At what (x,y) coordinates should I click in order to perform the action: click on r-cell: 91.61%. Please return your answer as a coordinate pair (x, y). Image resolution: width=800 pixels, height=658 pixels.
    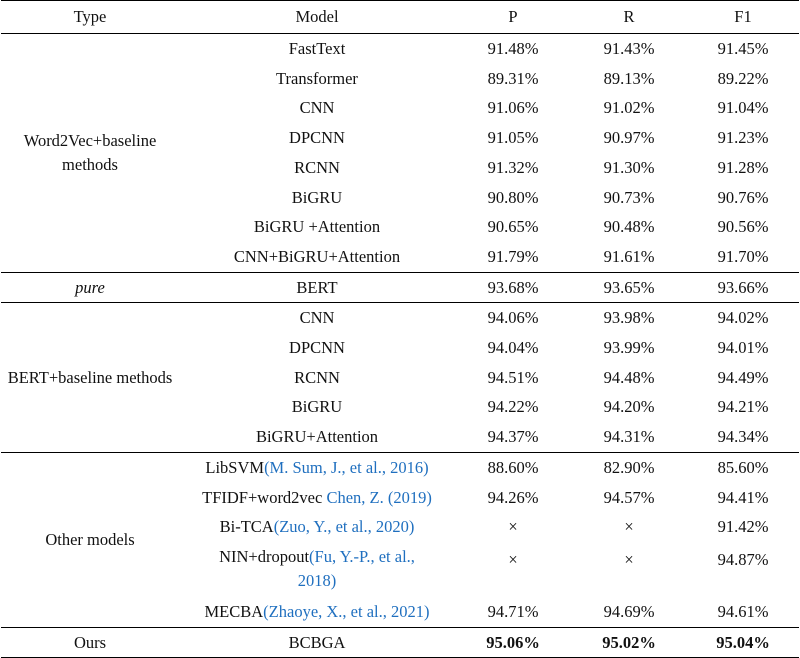
    Looking at the image, I should click on (629, 257).